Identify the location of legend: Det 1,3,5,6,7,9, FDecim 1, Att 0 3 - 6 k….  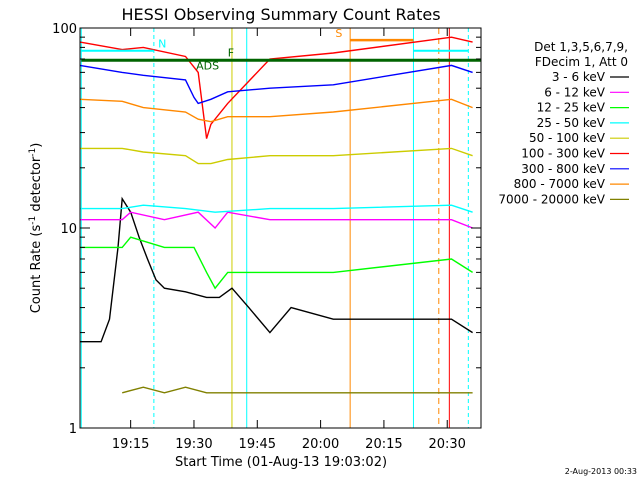
(563, 123).